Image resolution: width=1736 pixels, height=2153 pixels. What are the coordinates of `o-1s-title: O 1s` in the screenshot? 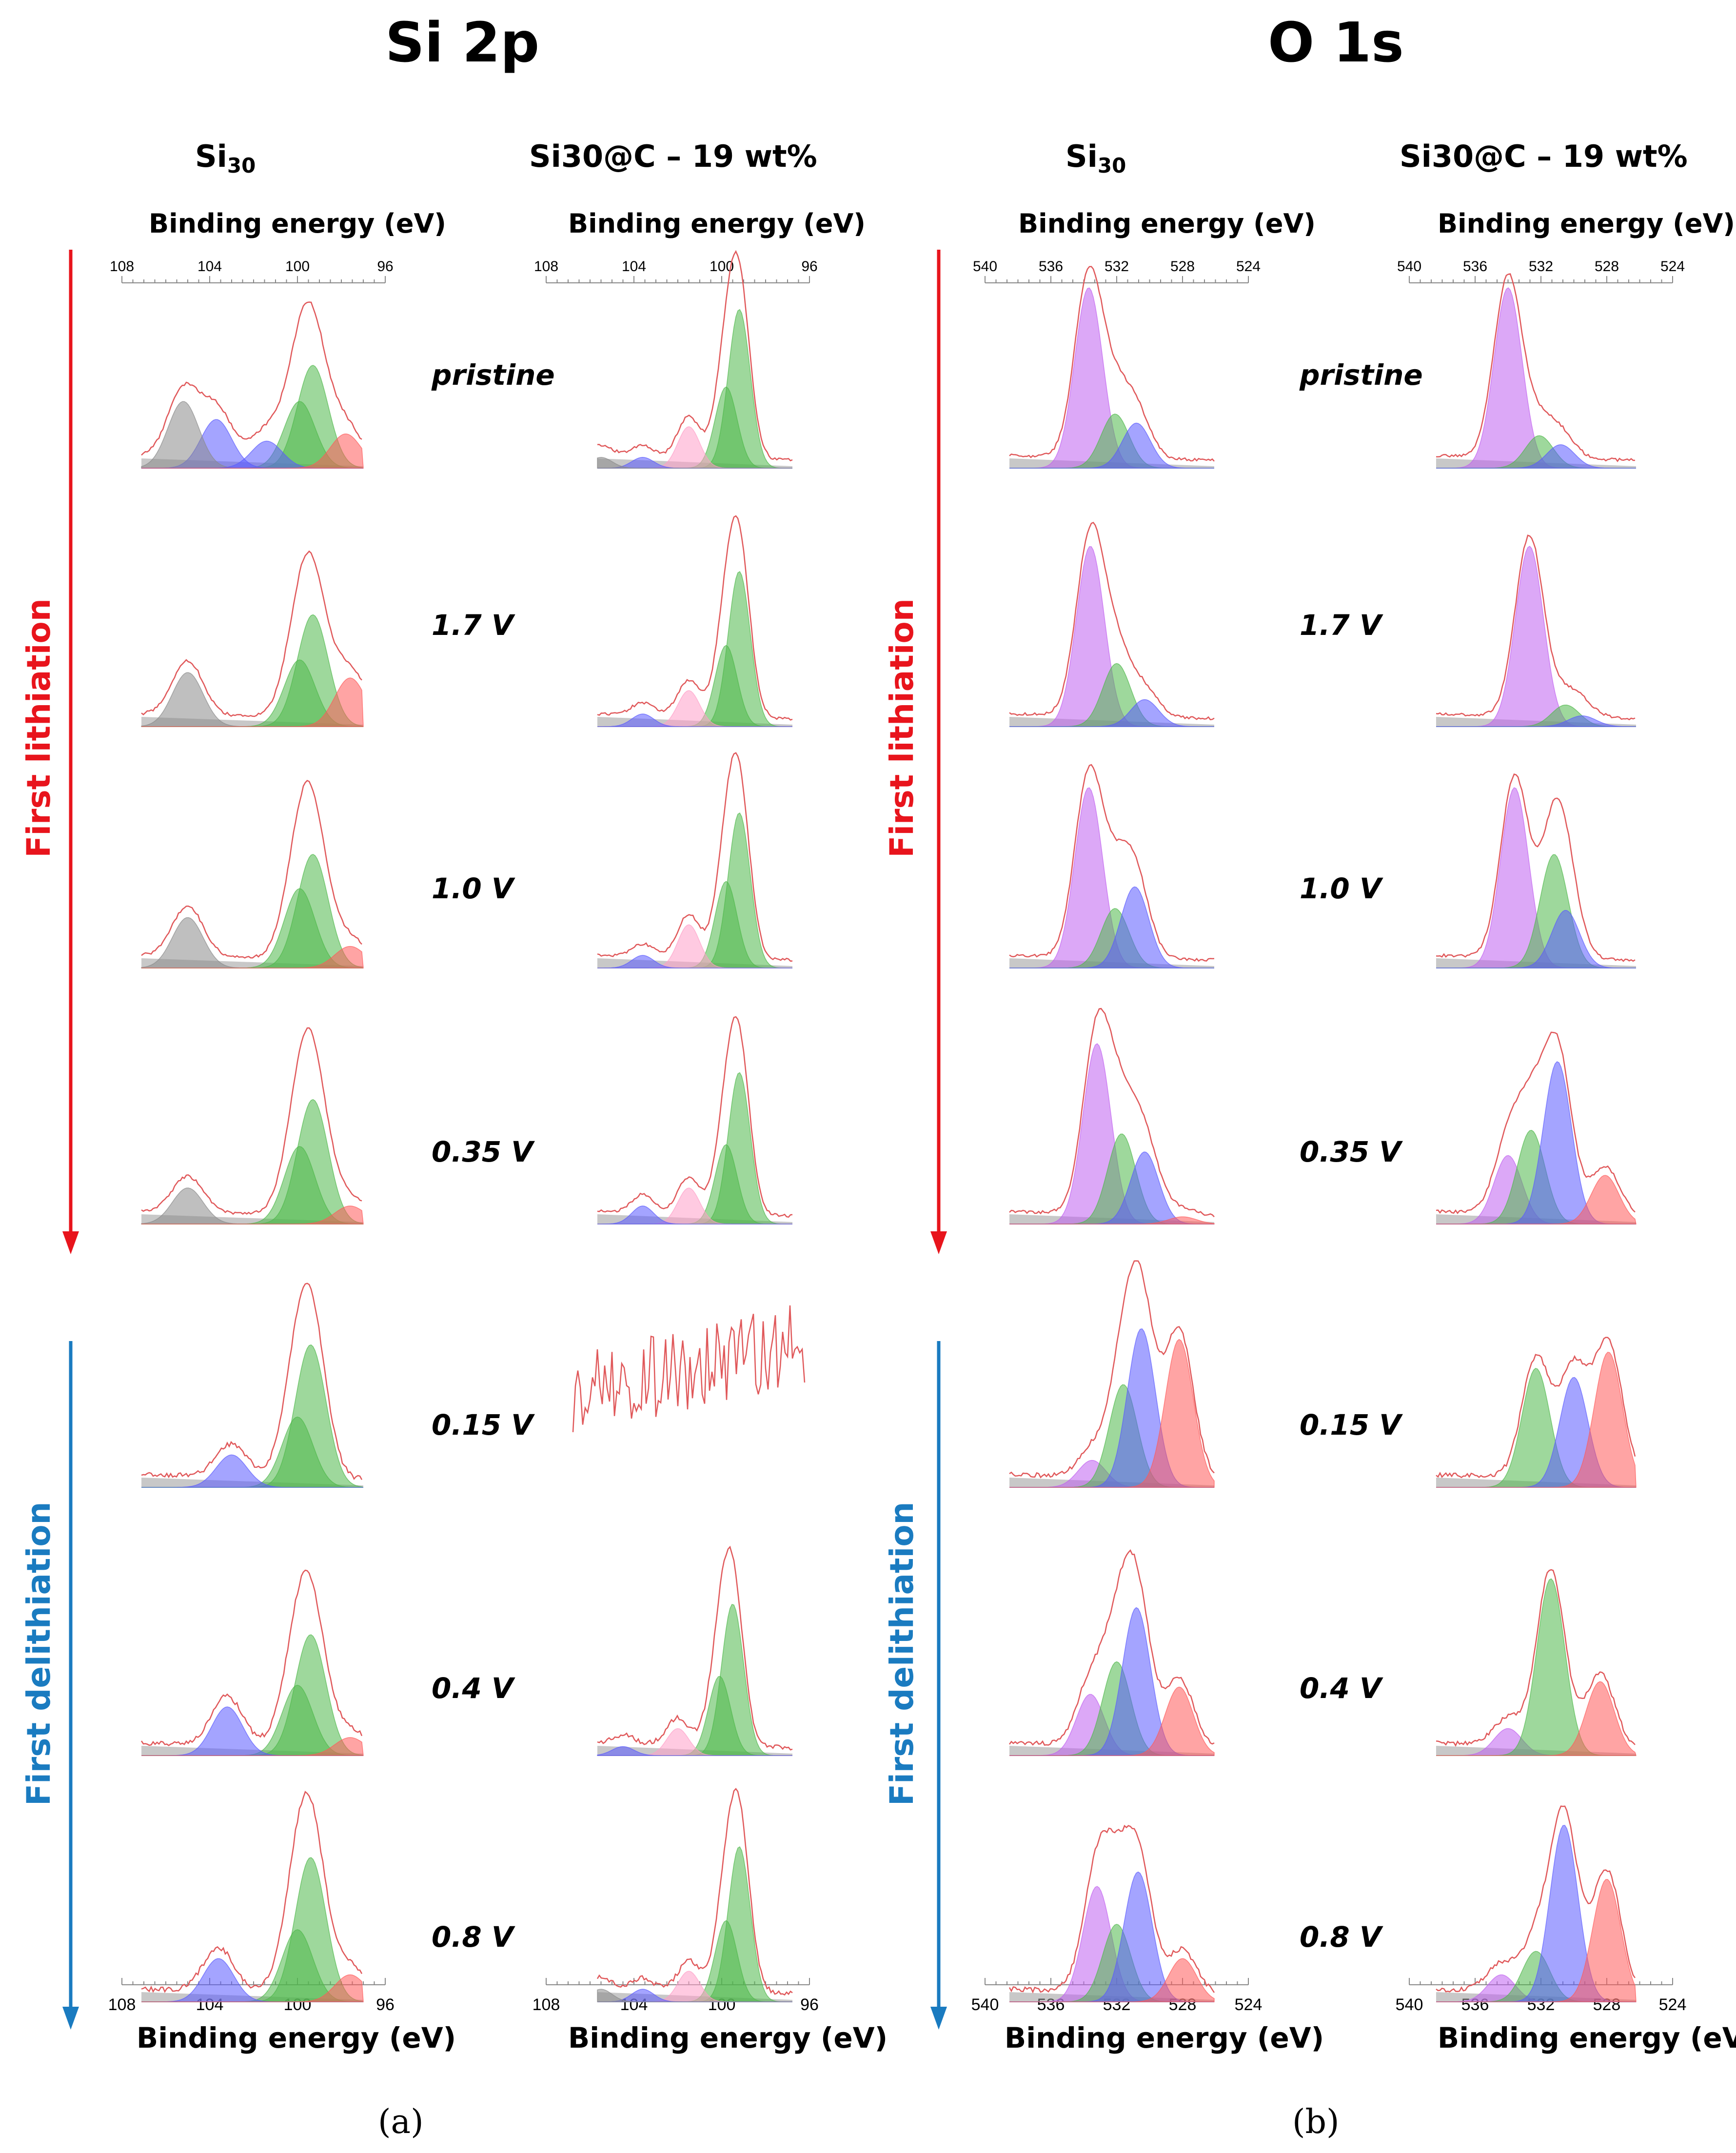 It's located at (1336, 43).